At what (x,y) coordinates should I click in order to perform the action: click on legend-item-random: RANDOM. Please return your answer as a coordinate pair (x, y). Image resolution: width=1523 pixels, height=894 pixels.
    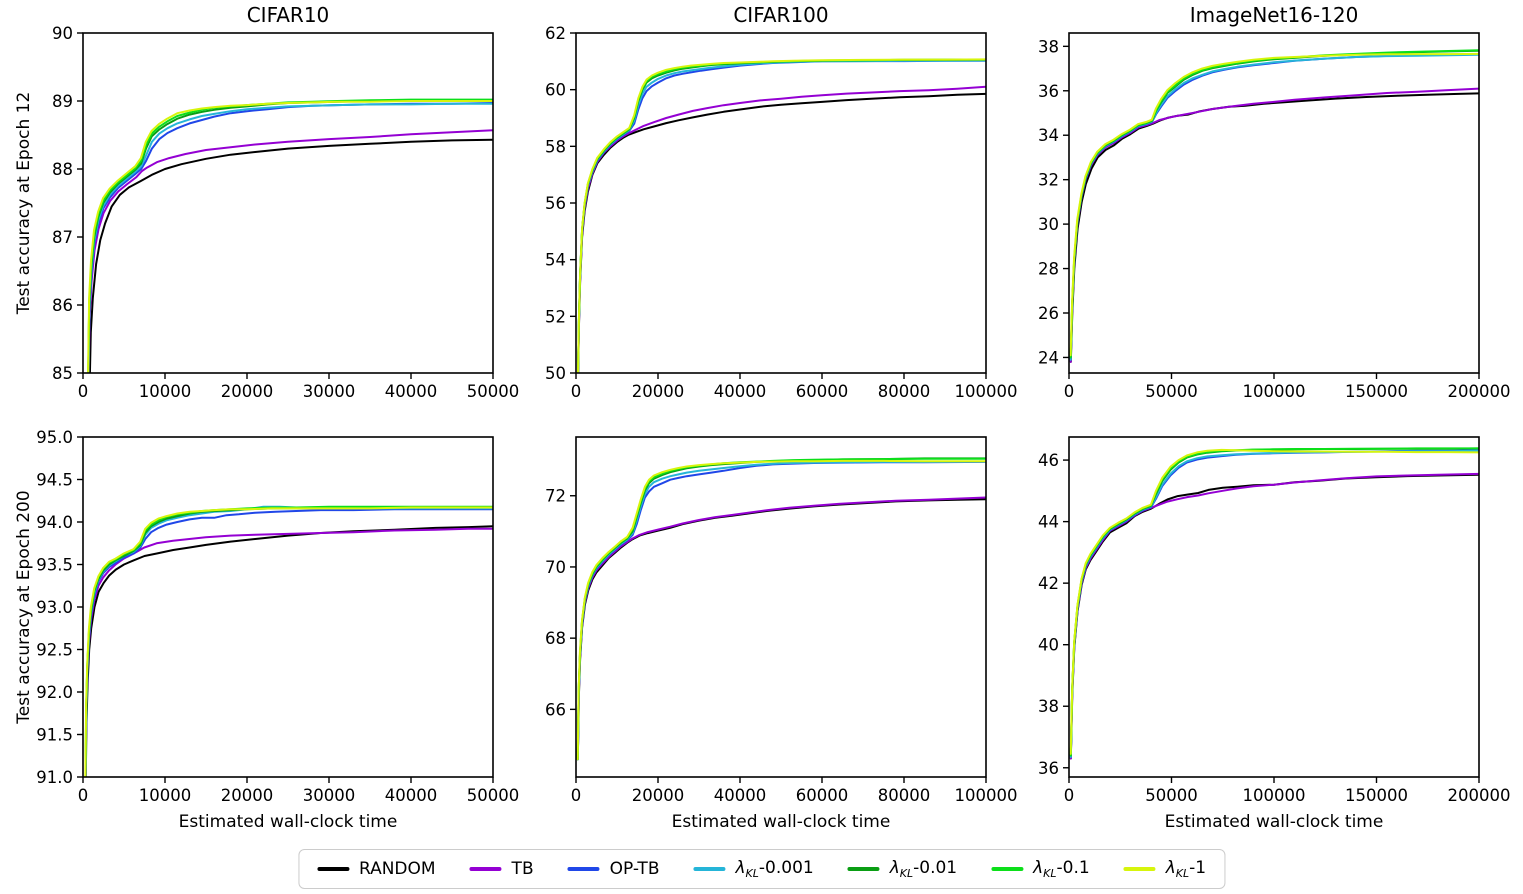
    Looking at the image, I should click on (376, 869).